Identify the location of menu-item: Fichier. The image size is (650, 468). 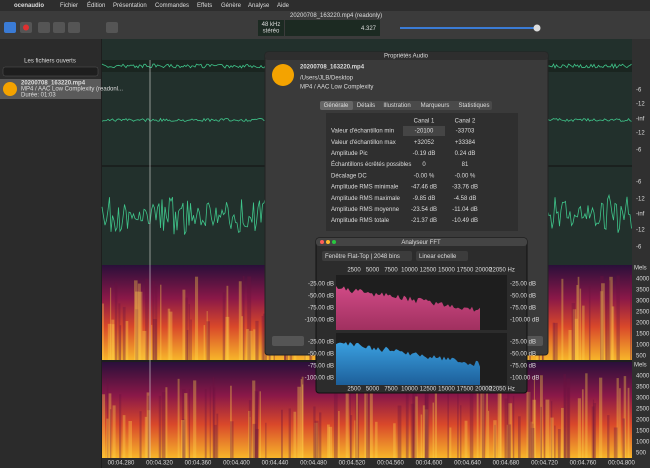
(69, 6).